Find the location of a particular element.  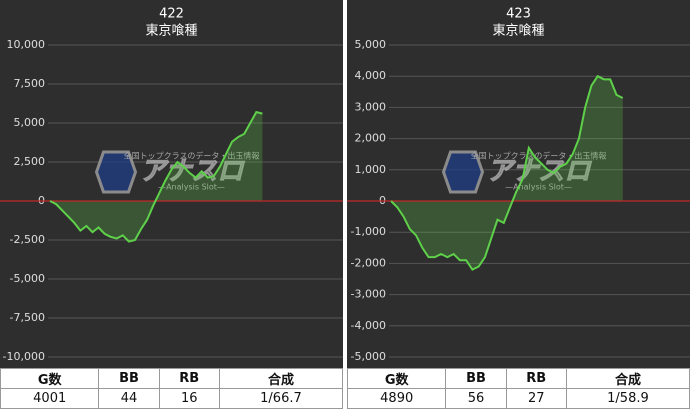

cell: 4001 is located at coordinates (50, 398).